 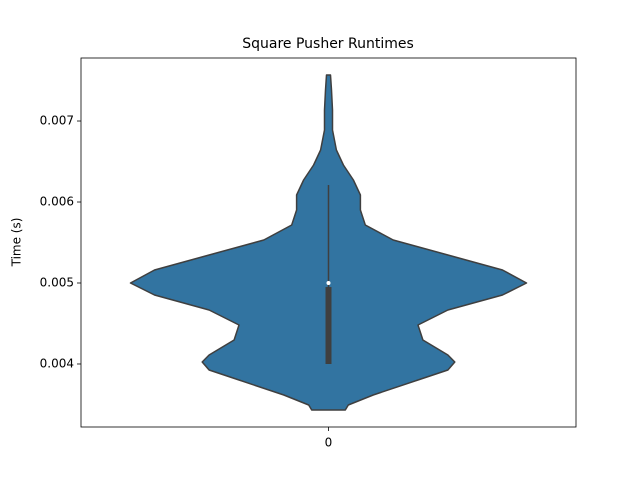 I want to click on y-tick-label: 0.006, so click(x=57, y=202).